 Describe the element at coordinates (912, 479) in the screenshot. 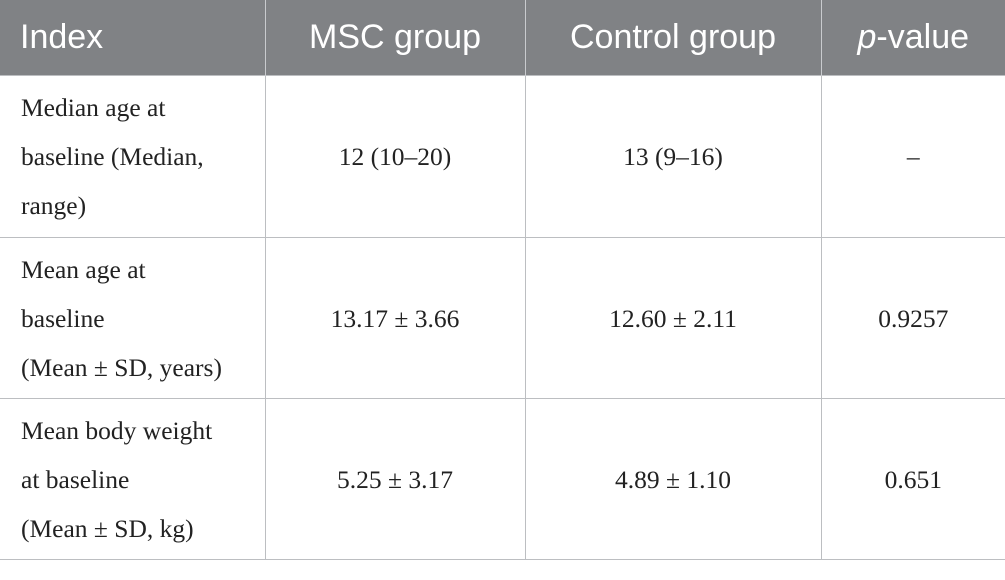

I see `p-value: 0.651` at that location.